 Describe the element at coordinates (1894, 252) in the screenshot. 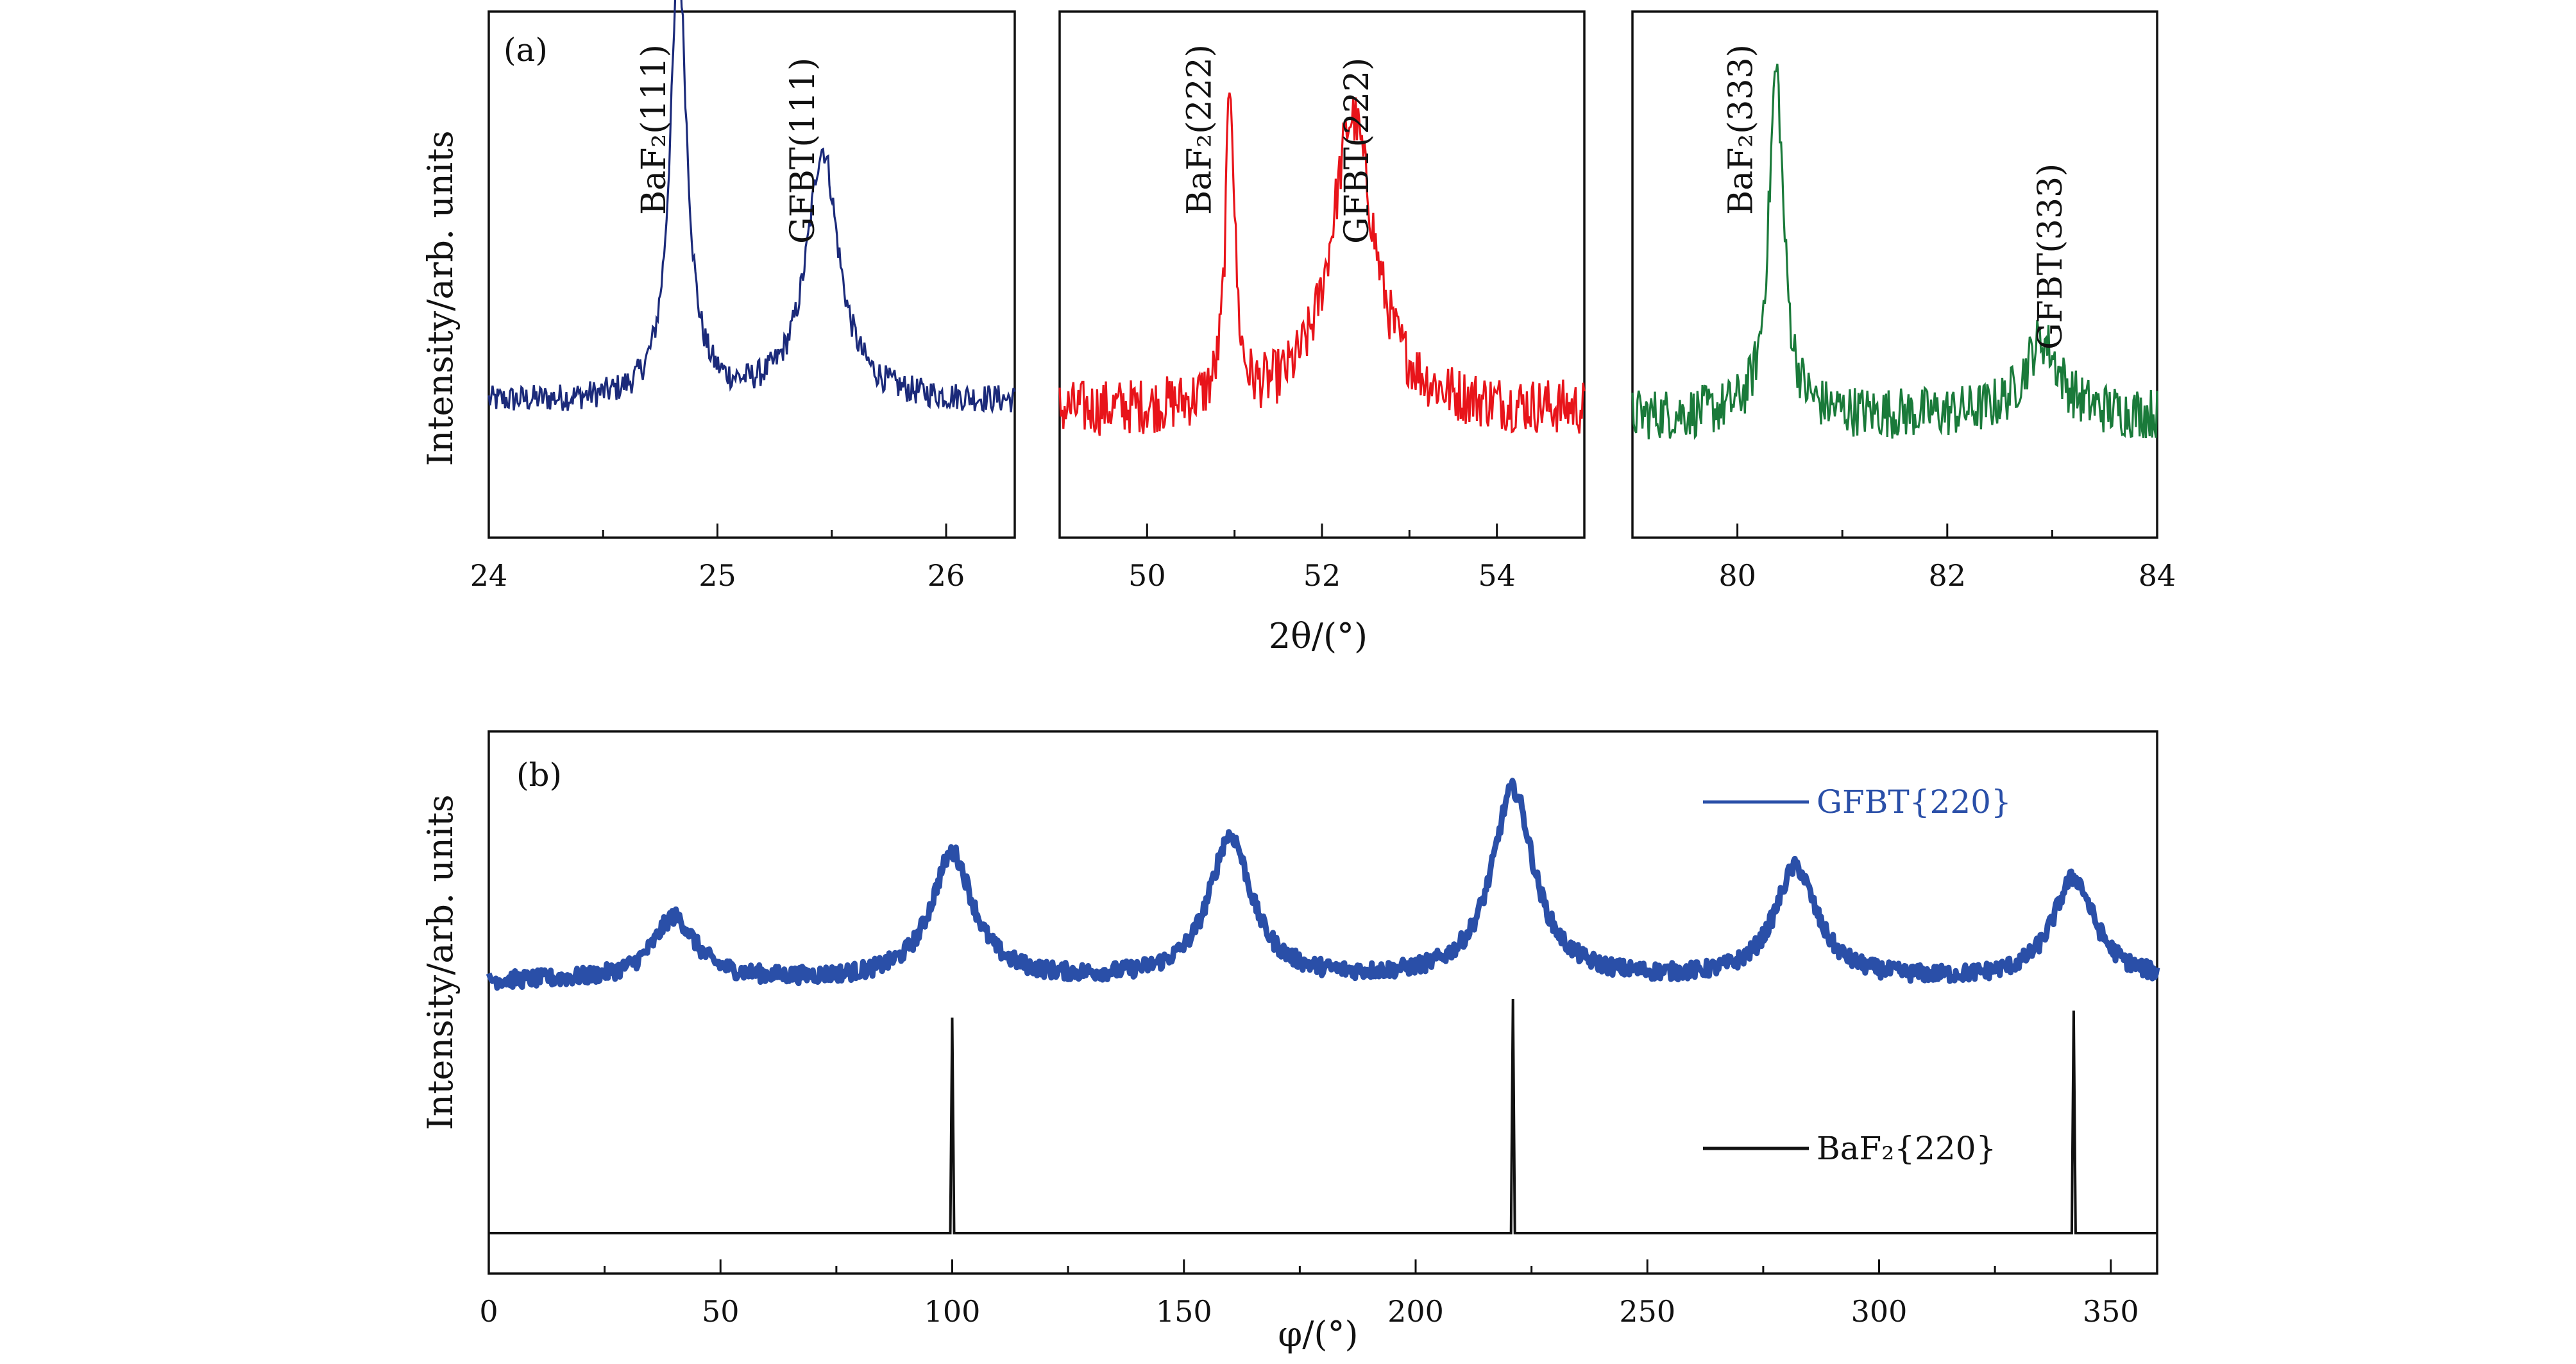

I see `subplot-3-trace` at that location.